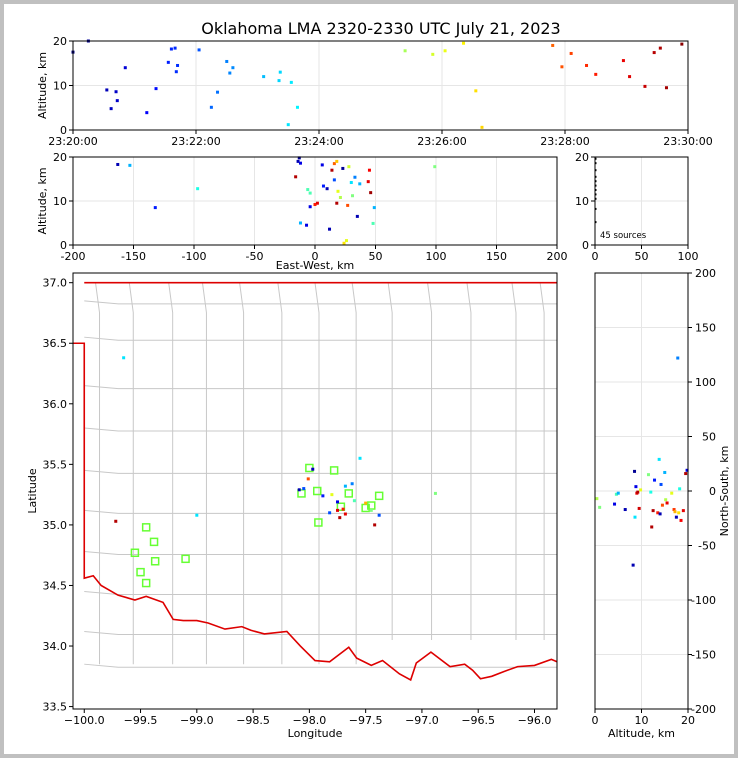 The width and height of the screenshot is (738, 758). Describe the element at coordinates (436, 256) in the screenshot. I see `ew-height-xtick-label: 100` at that location.